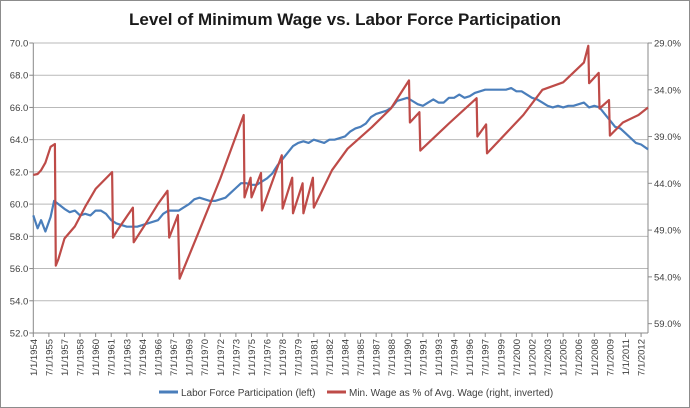 The height and width of the screenshot is (408, 690). Describe the element at coordinates (19, 44) in the screenshot. I see `y-left-tick-label: 70.0` at that location.